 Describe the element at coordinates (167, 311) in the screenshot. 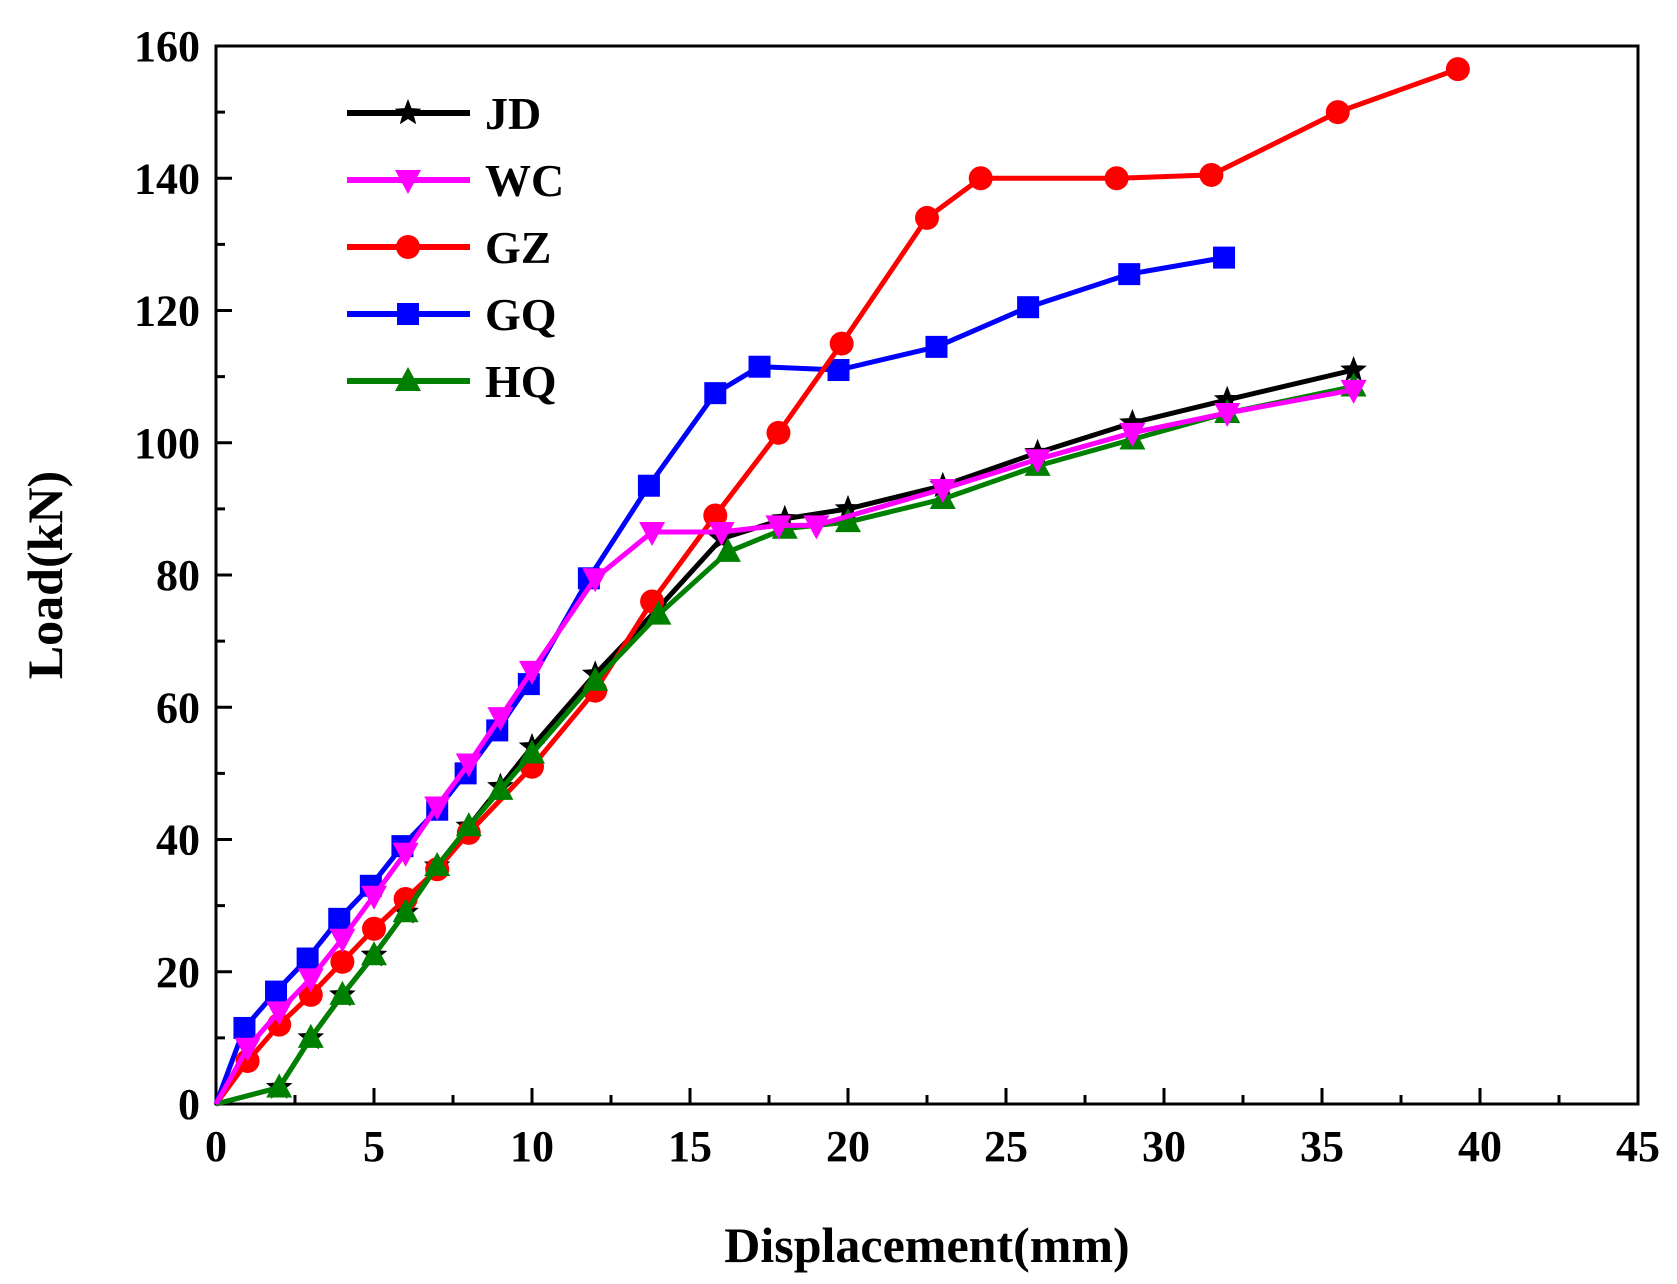

I see `y-tick-label: 120` at that location.